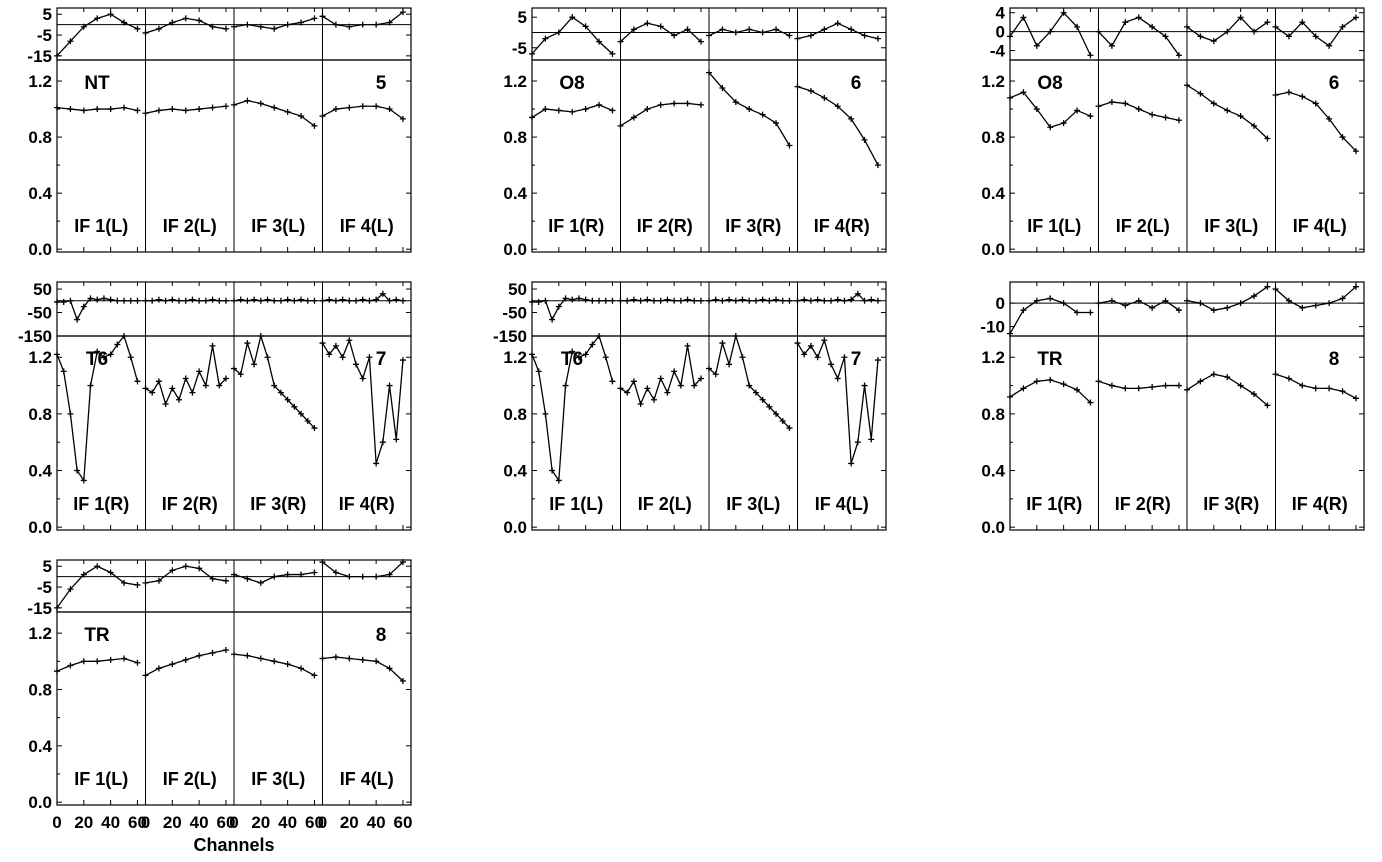 This screenshot has height=862, width=1382. I want to click on phase-tick-label: 0, so click(1000, 32).